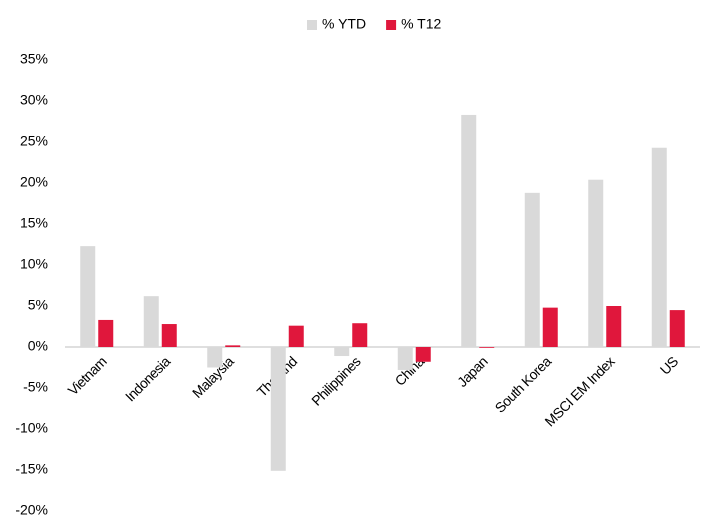  Describe the element at coordinates (34, 141) in the screenshot. I see `y-tick-label: 25%` at that location.